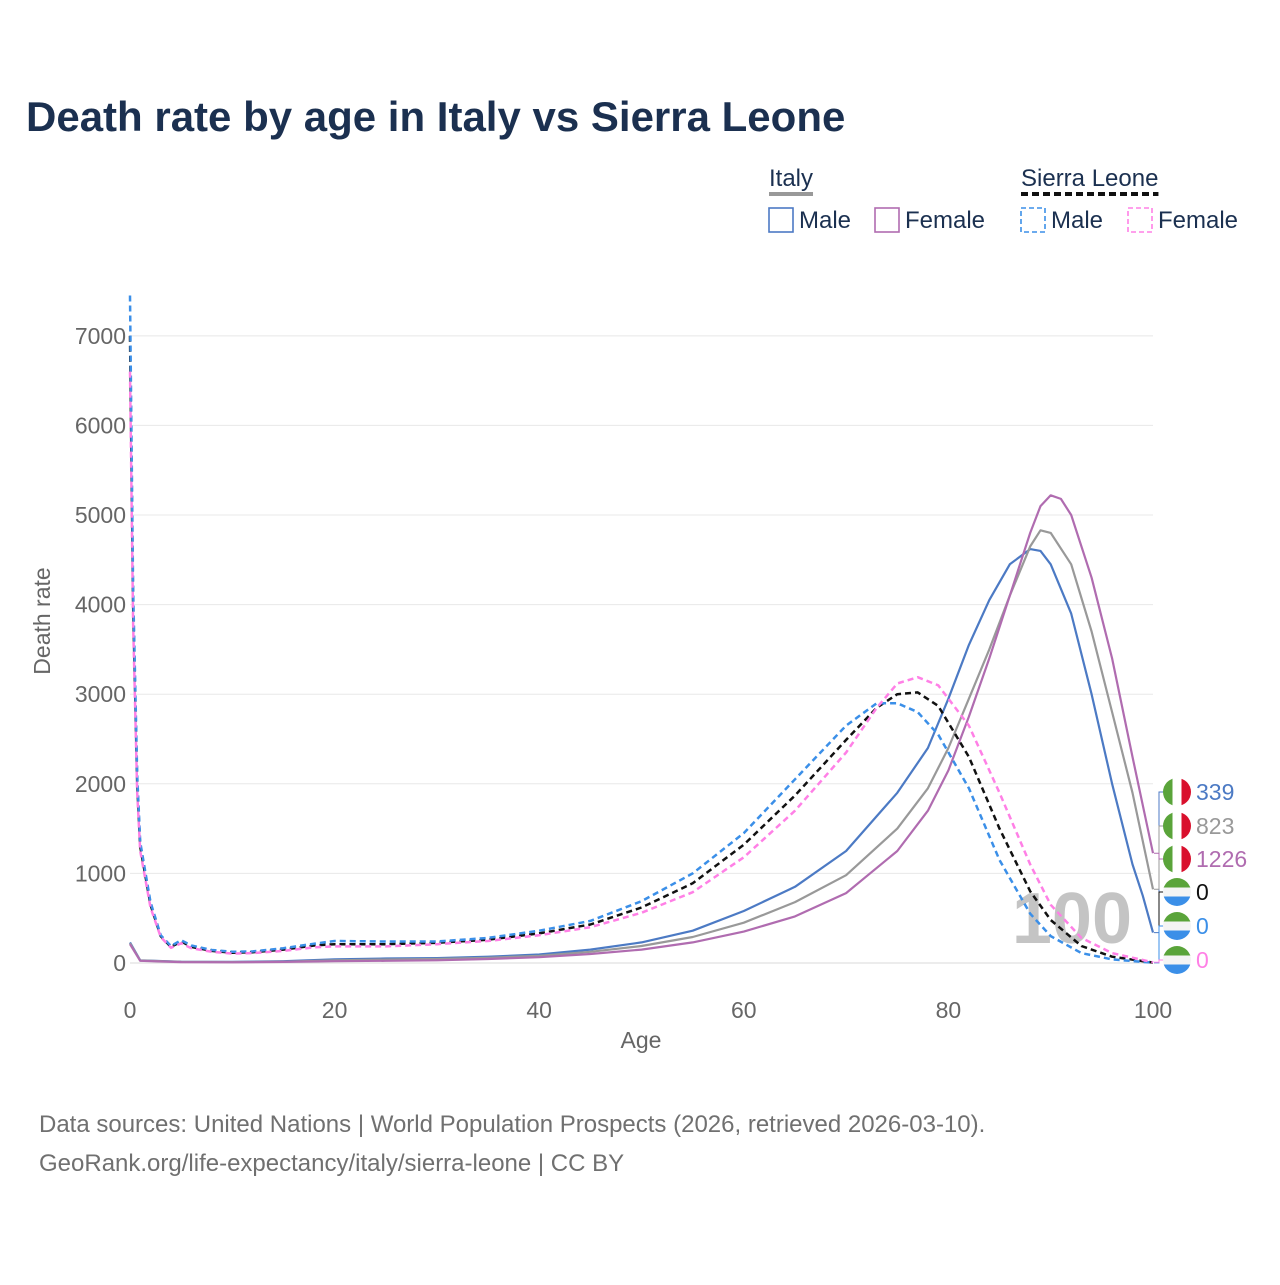 The height and width of the screenshot is (1285, 1280). I want to click on watermark-age: 100, so click(1072, 919).